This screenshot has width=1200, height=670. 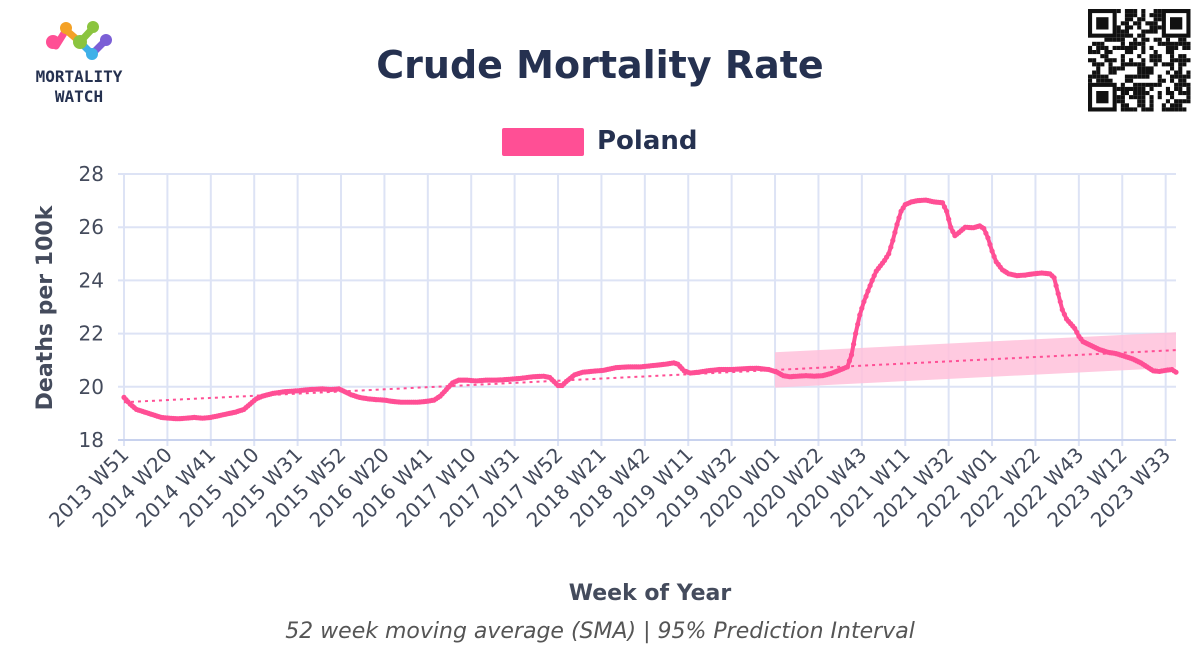 I want to click on trend-line, so click(x=650, y=376).